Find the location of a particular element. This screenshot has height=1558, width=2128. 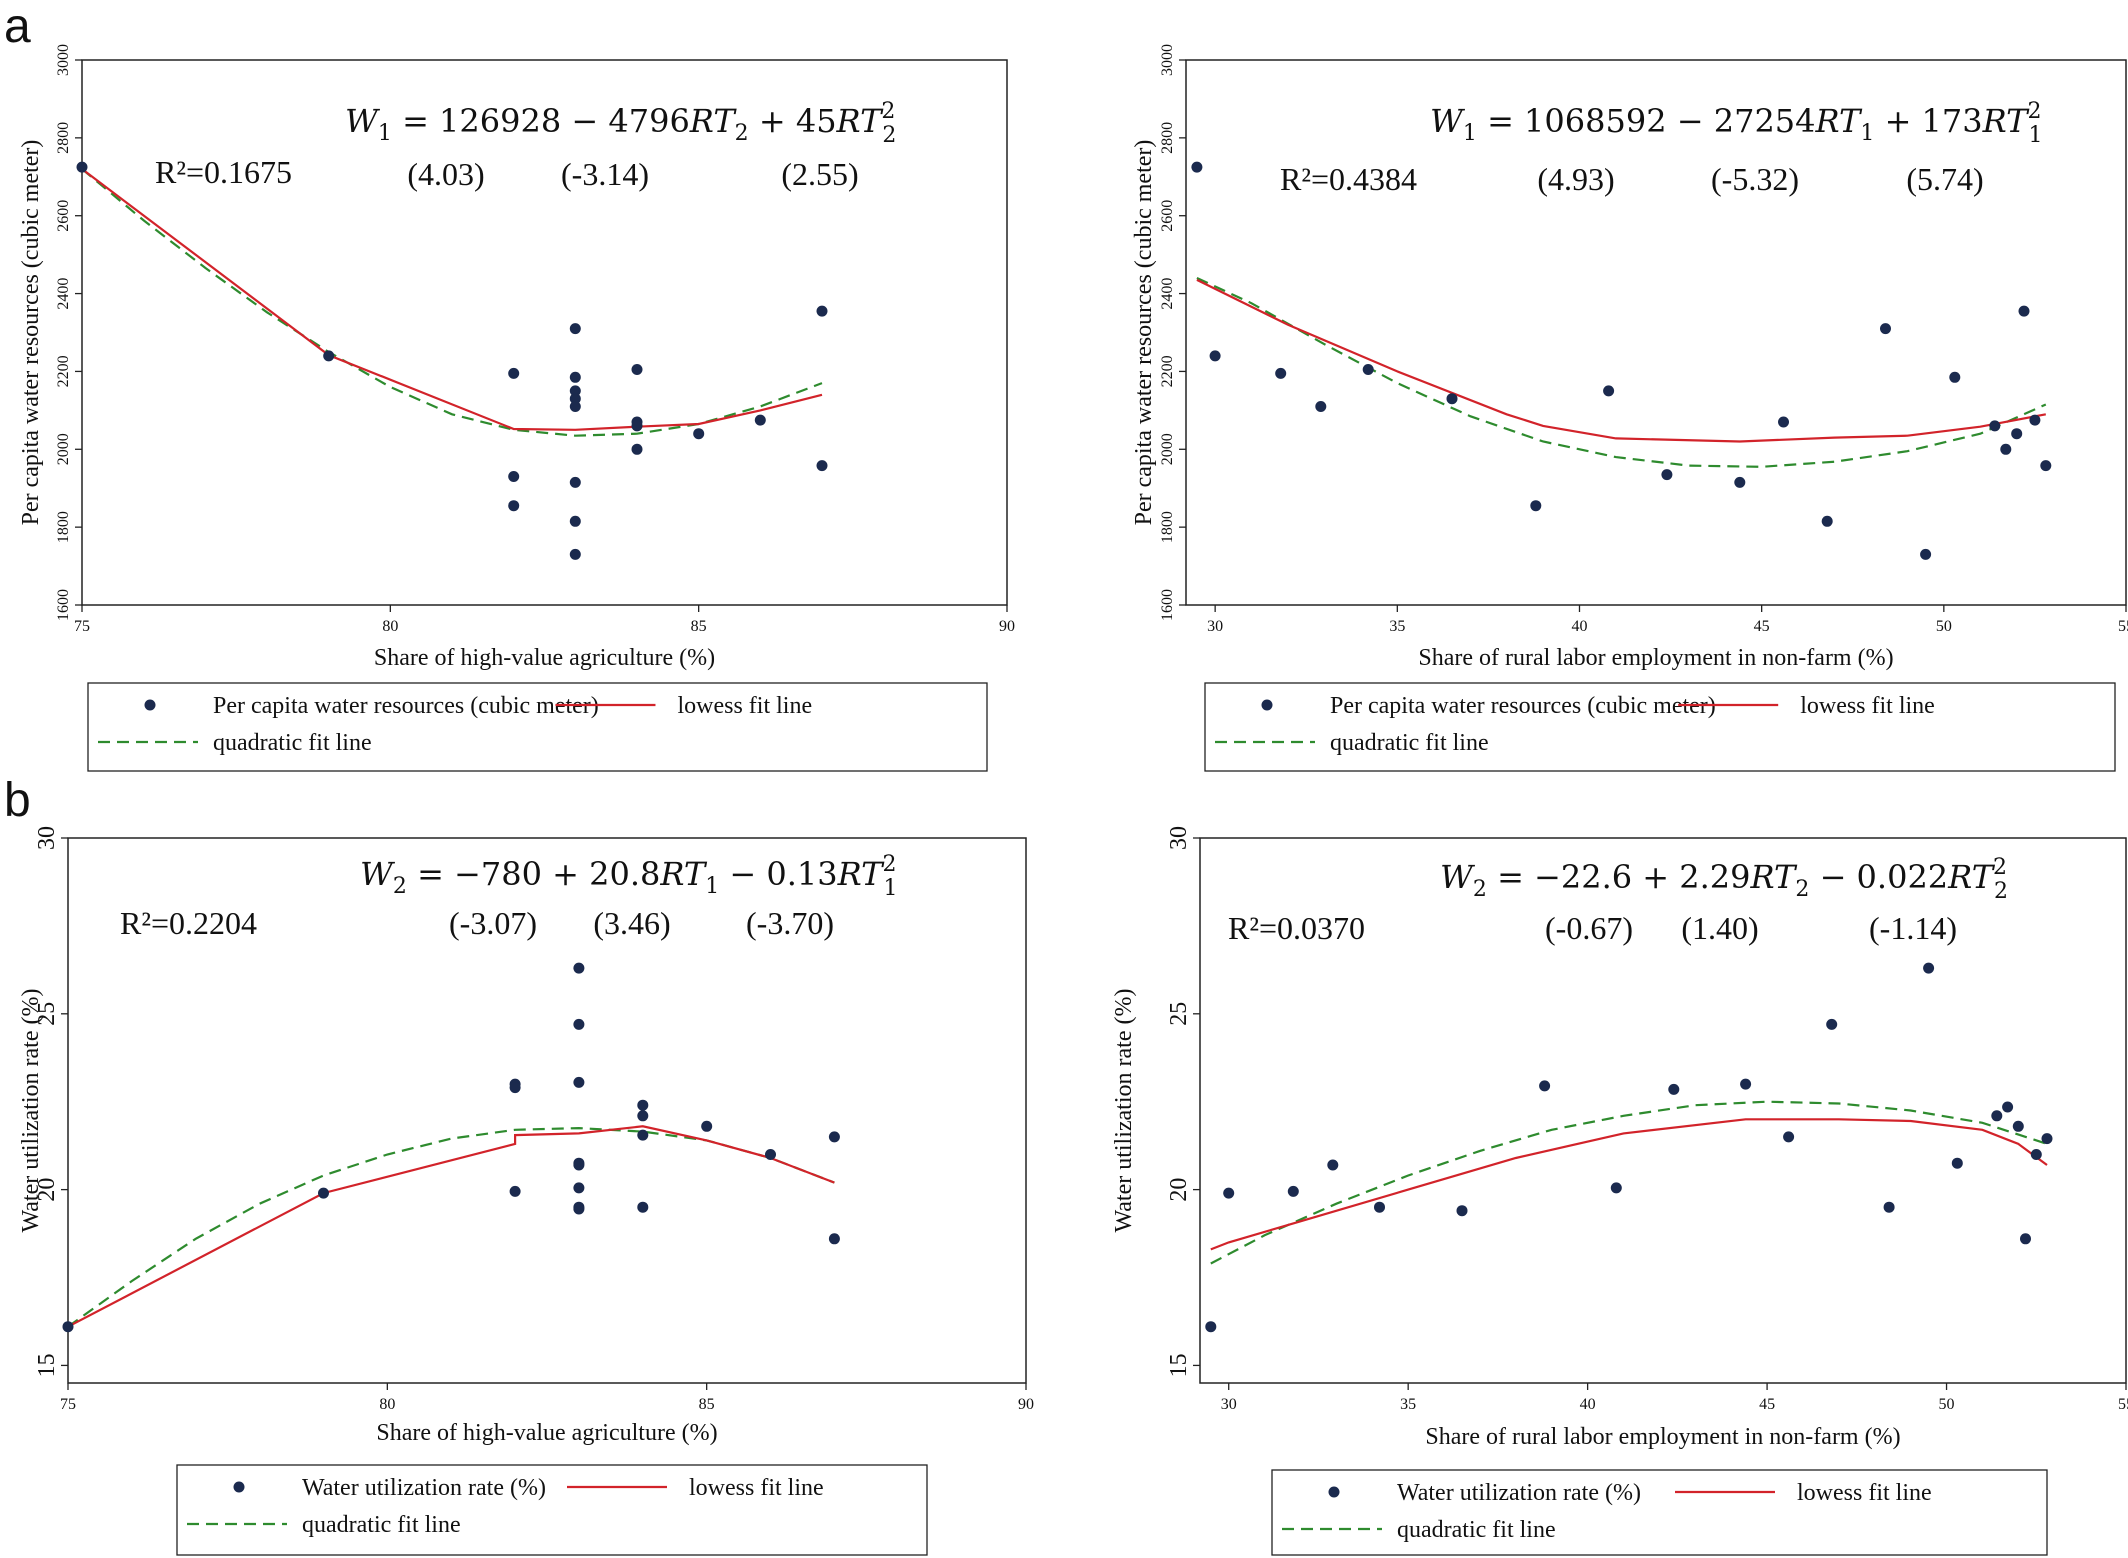

x-axis-title: Share of high-value agriculture (%) is located at coordinates (546, 1433).